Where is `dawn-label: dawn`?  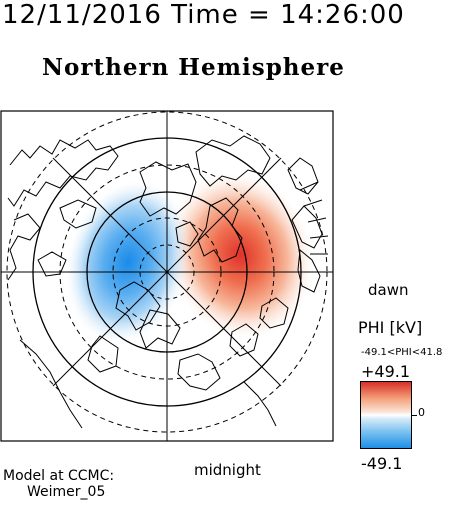 dawn-label: dawn is located at coordinates (388, 290).